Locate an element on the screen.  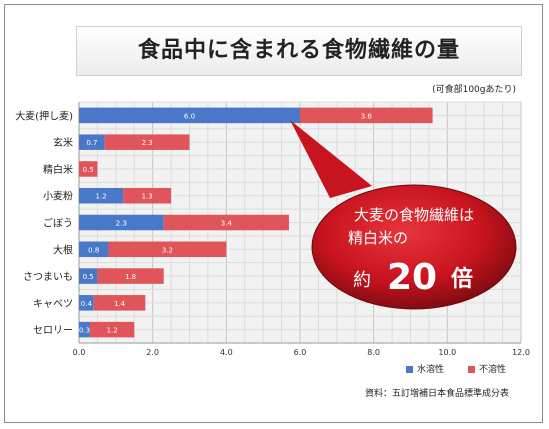
legend-label-soluble: 水溶性 is located at coordinates (431, 370).